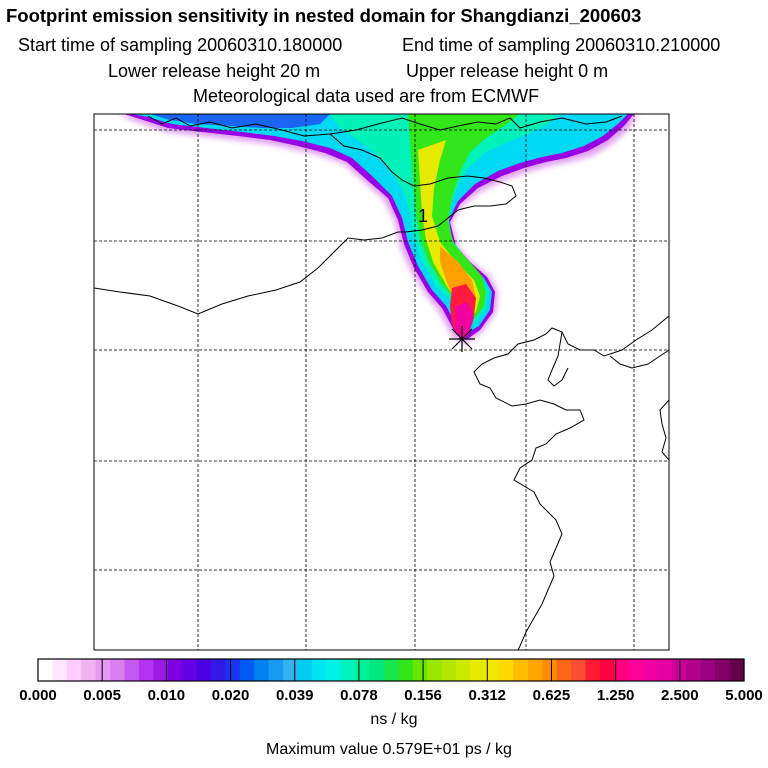 The height and width of the screenshot is (768, 768). I want to click on colorbar-frame, so click(391, 670).